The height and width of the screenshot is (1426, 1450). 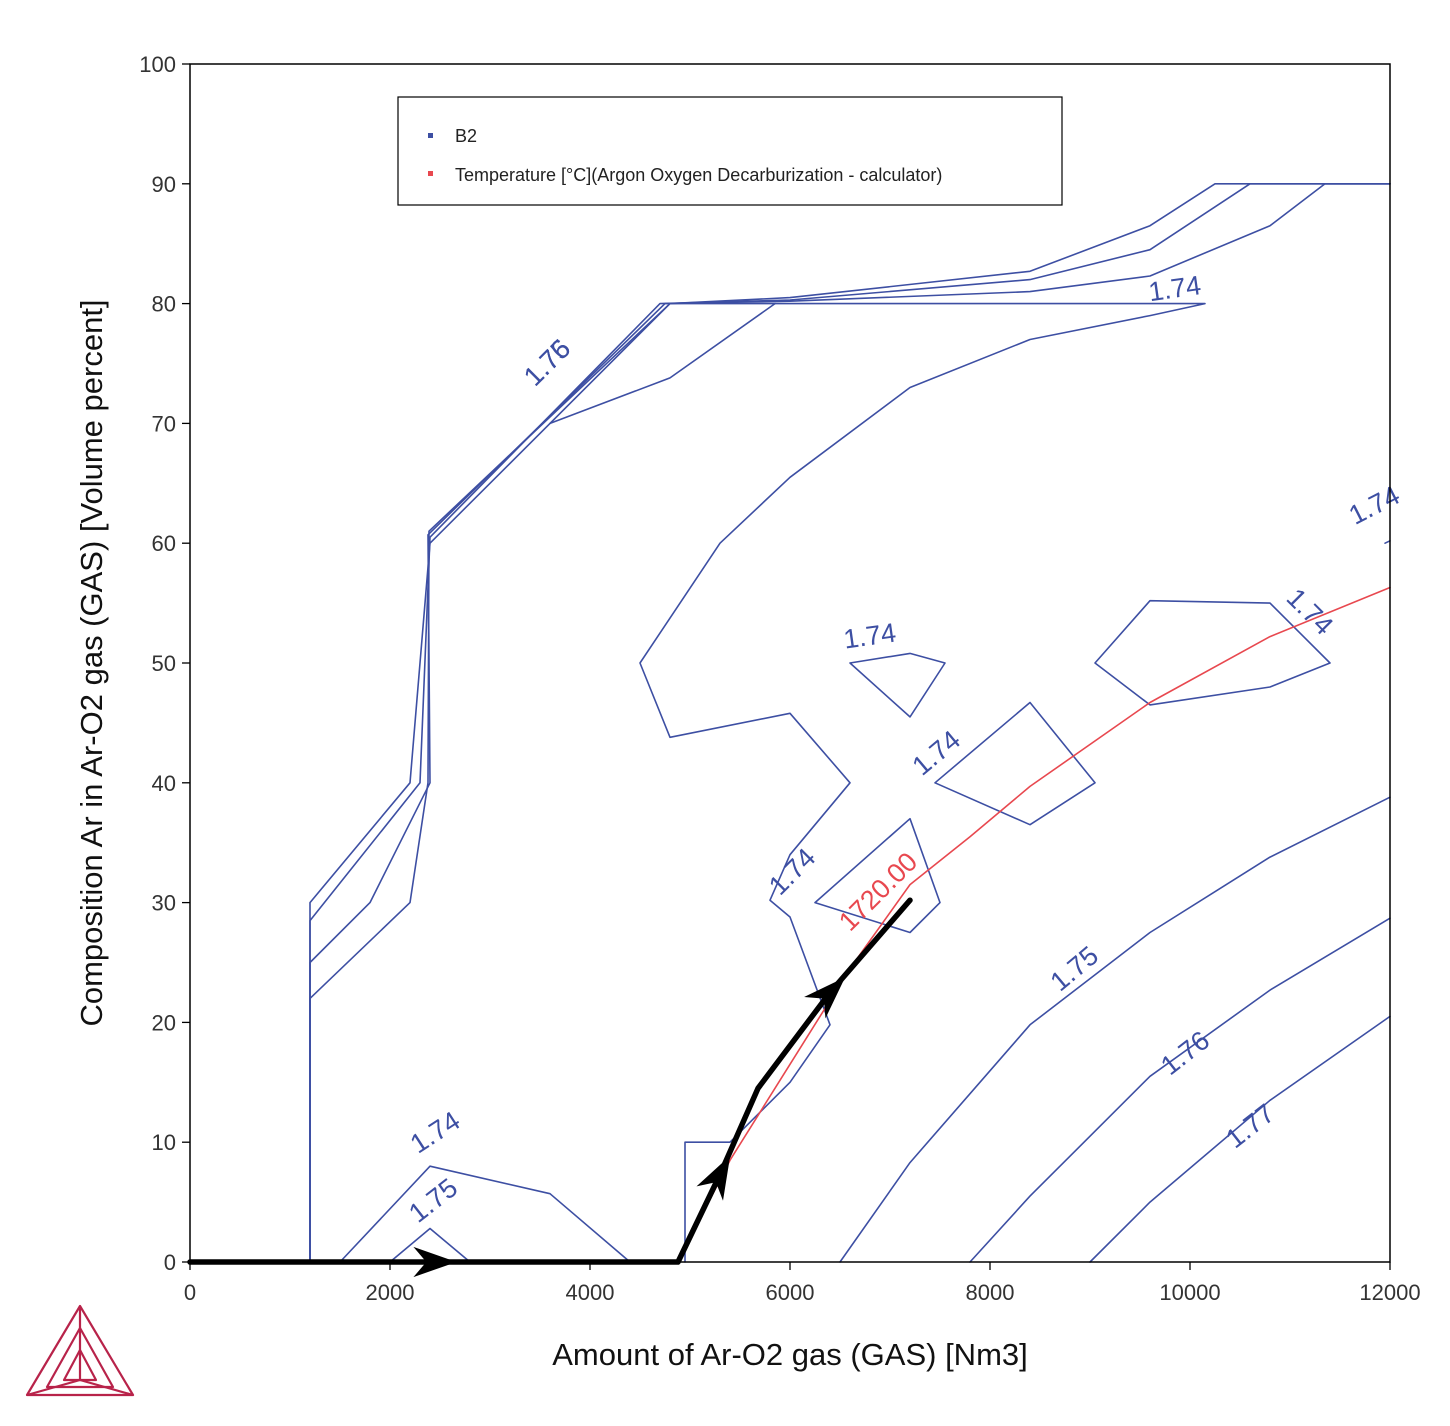 I want to click on y-tick-label: 20, so click(x=164, y=1022).